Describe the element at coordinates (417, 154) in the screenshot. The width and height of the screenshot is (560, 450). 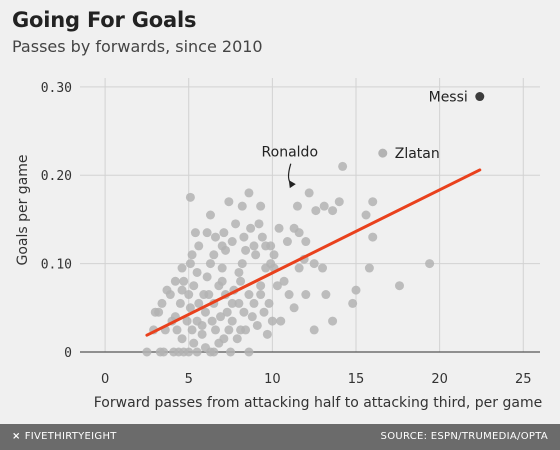
I see `highlight-label: Zlatan` at that location.